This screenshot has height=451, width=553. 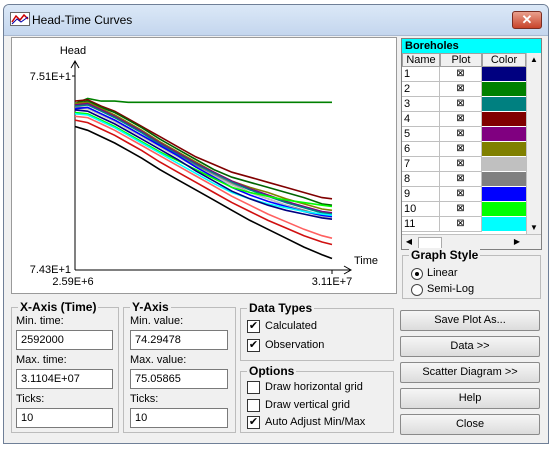 What do you see at coordinates (504, 60) in the screenshot?
I see `column-header-color: Color` at bounding box center [504, 60].